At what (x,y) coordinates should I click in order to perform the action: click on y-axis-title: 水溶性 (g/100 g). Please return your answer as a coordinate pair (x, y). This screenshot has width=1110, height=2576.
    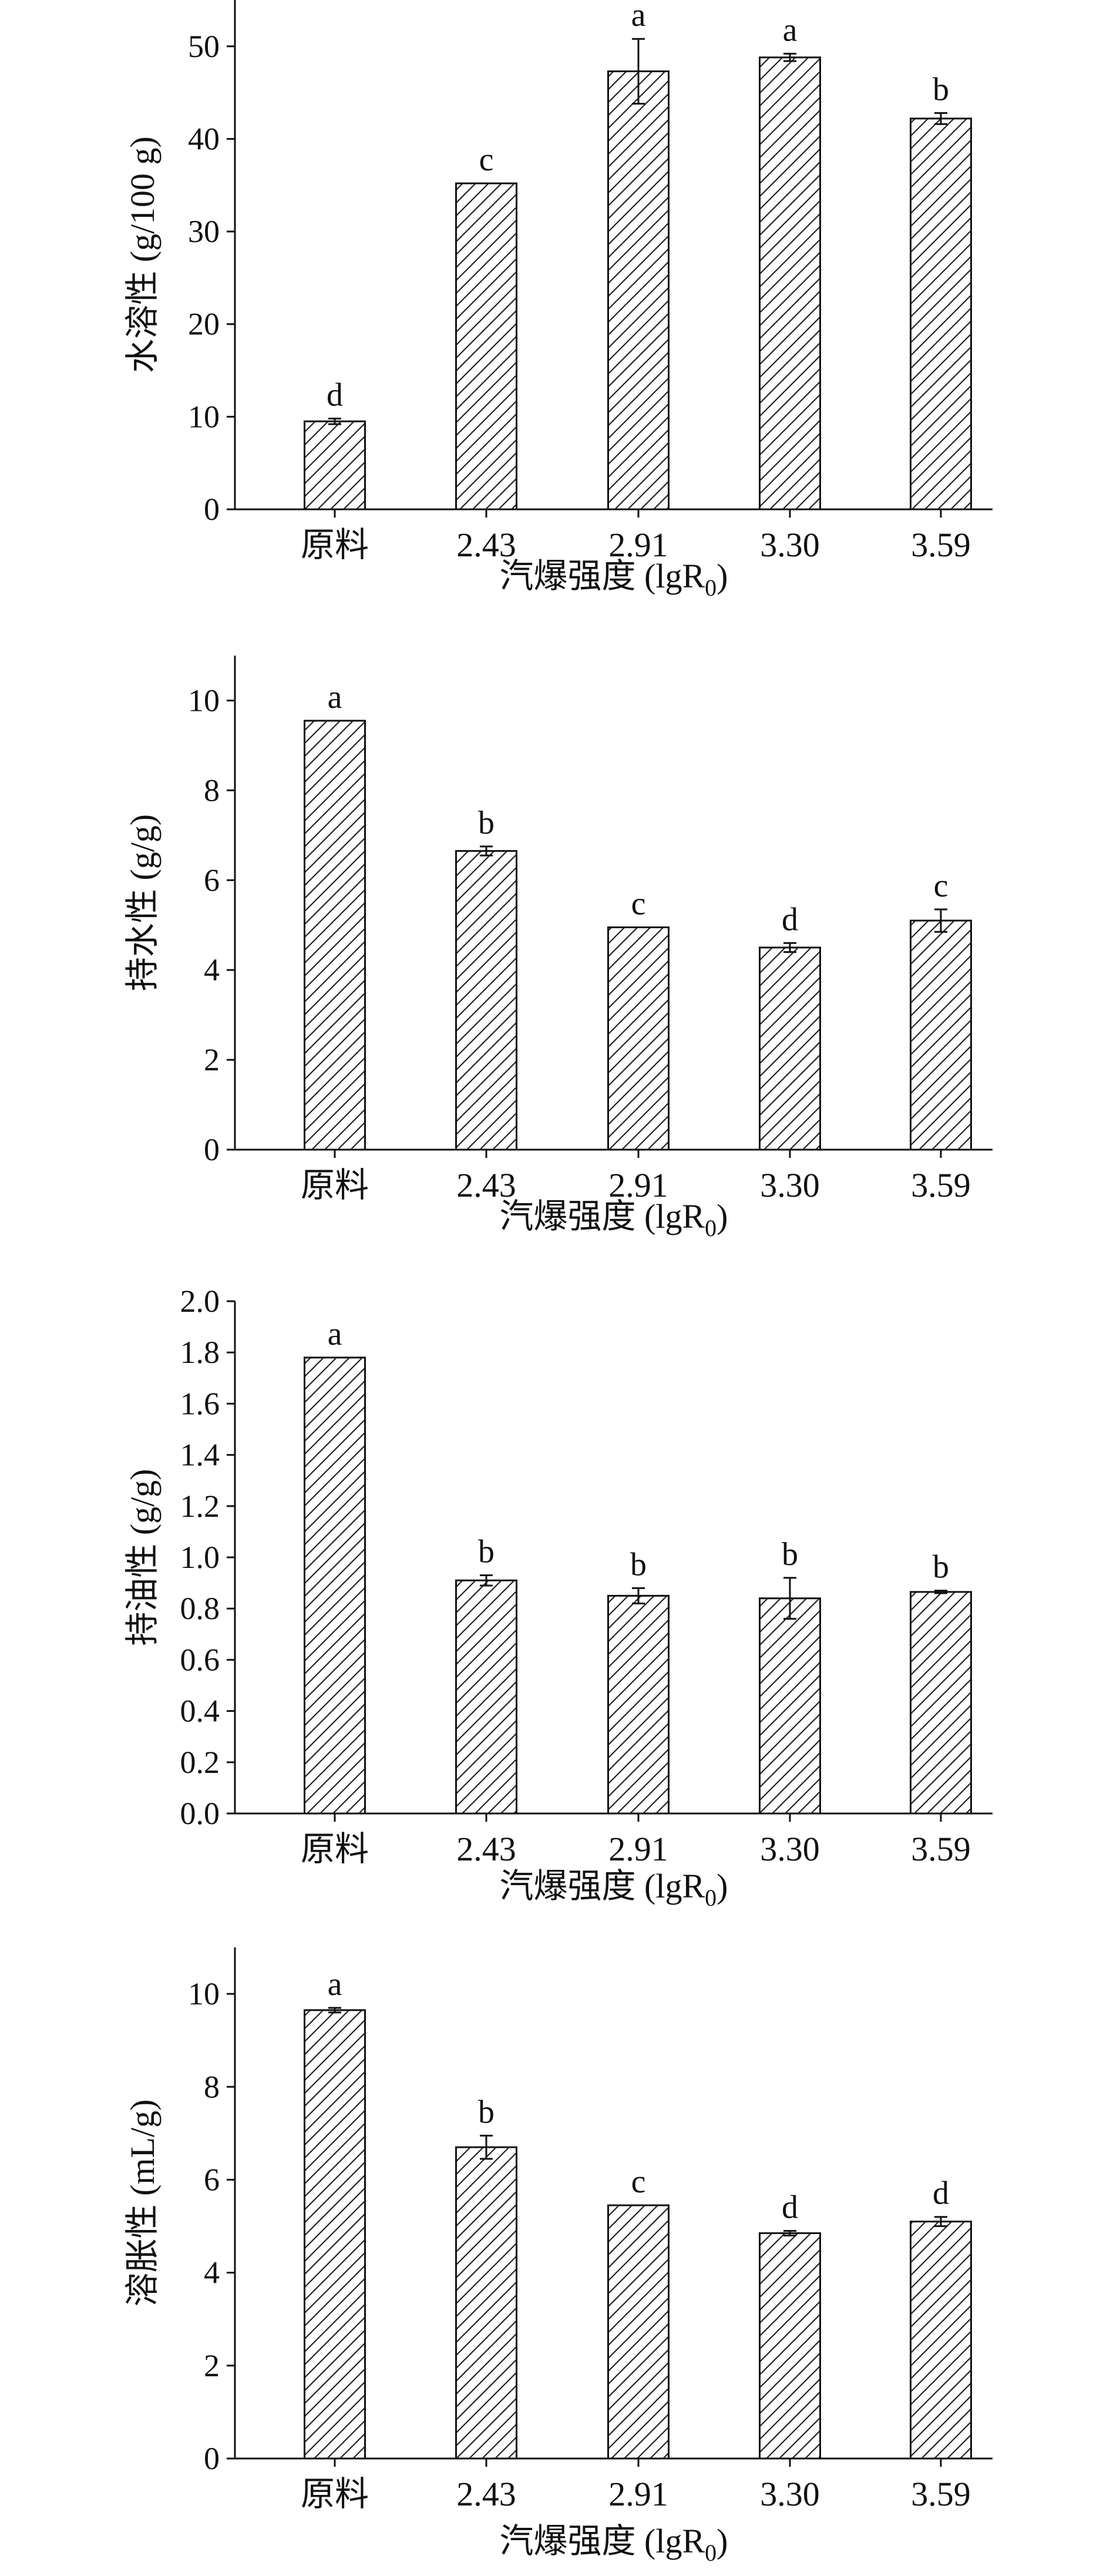
    Looking at the image, I should click on (142, 255).